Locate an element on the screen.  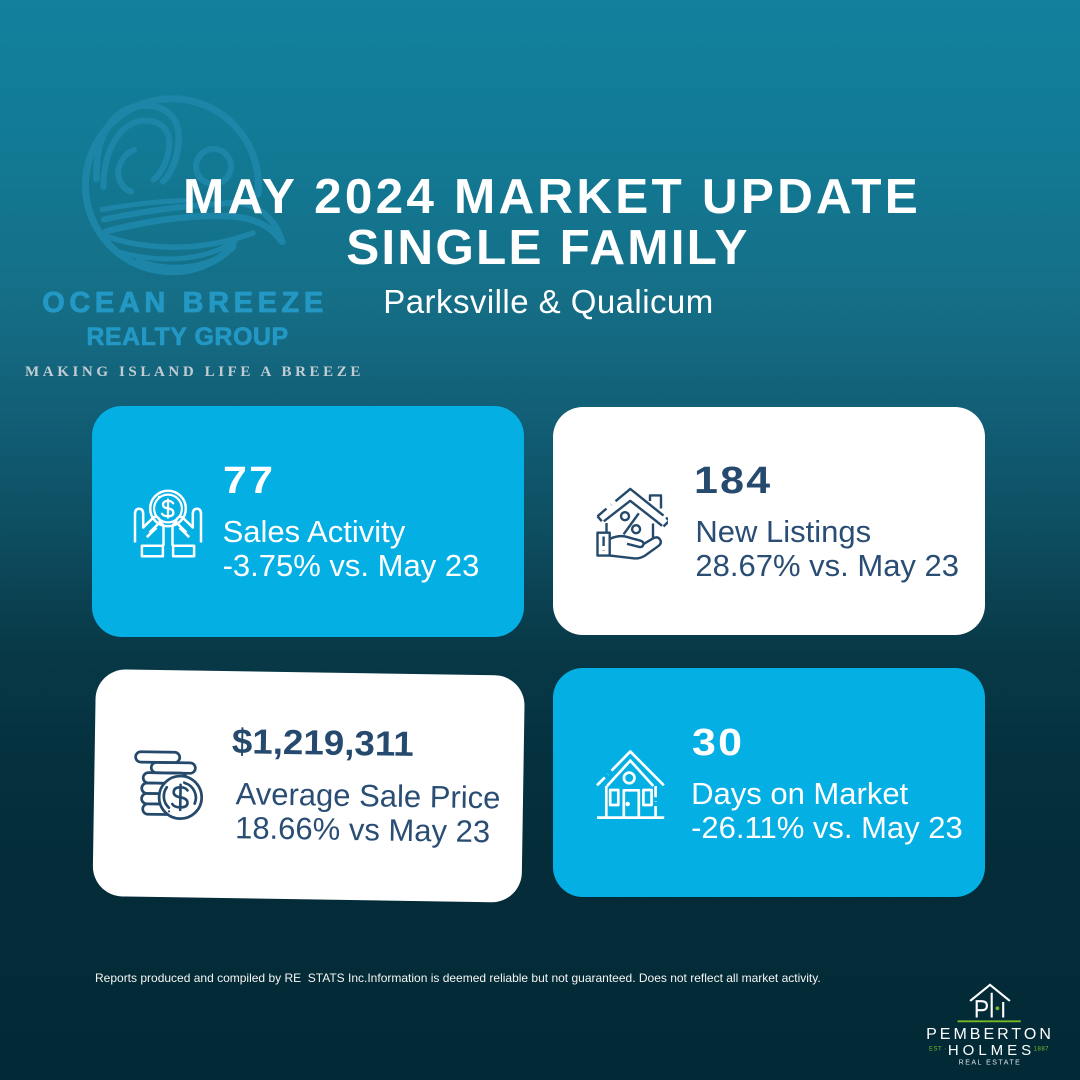
svg-text: PEMBERTON is located at coordinates (990, 1034).